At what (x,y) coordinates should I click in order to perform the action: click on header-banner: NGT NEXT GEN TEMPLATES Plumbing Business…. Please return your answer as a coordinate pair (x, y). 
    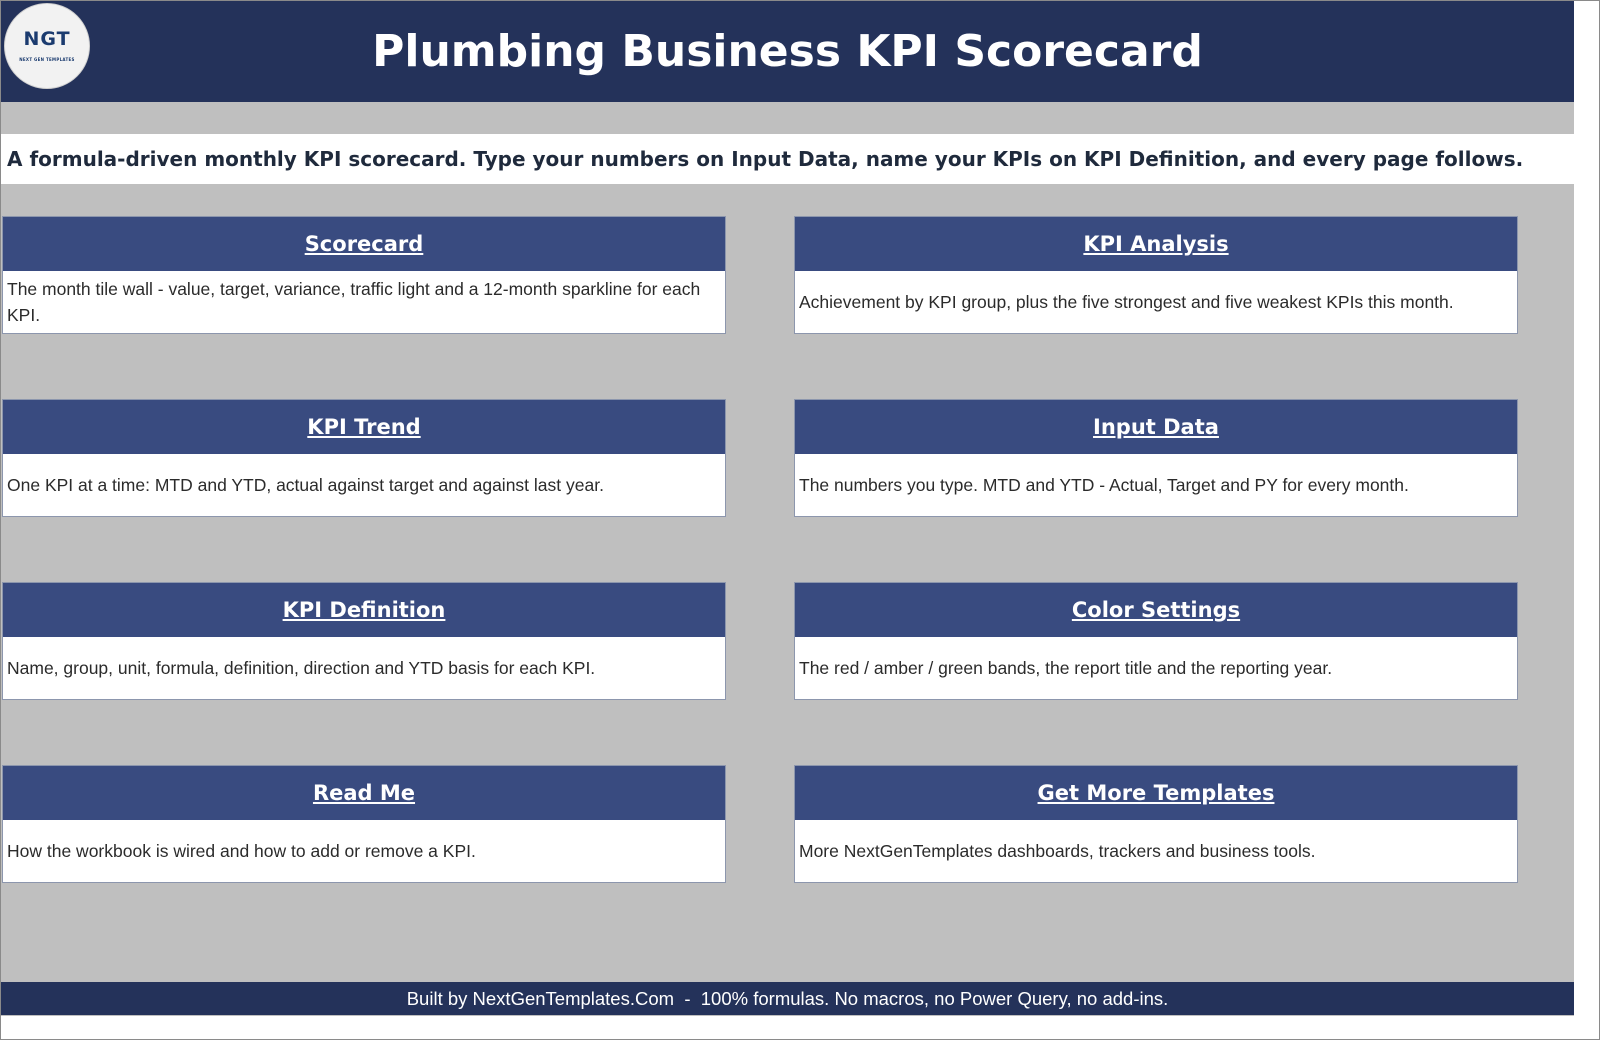
    Looking at the image, I should click on (787, 51).